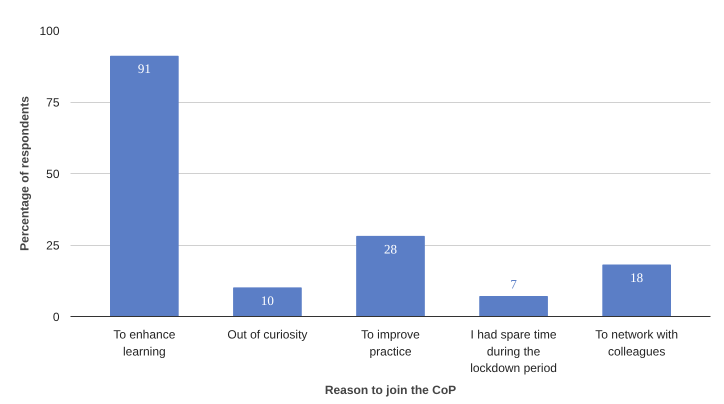 This screenshot has height=404, width=724. Describe the element at coordinates (267, 335) in the screenshot. I see `x-tick-label: Out of curiosity` at that location.